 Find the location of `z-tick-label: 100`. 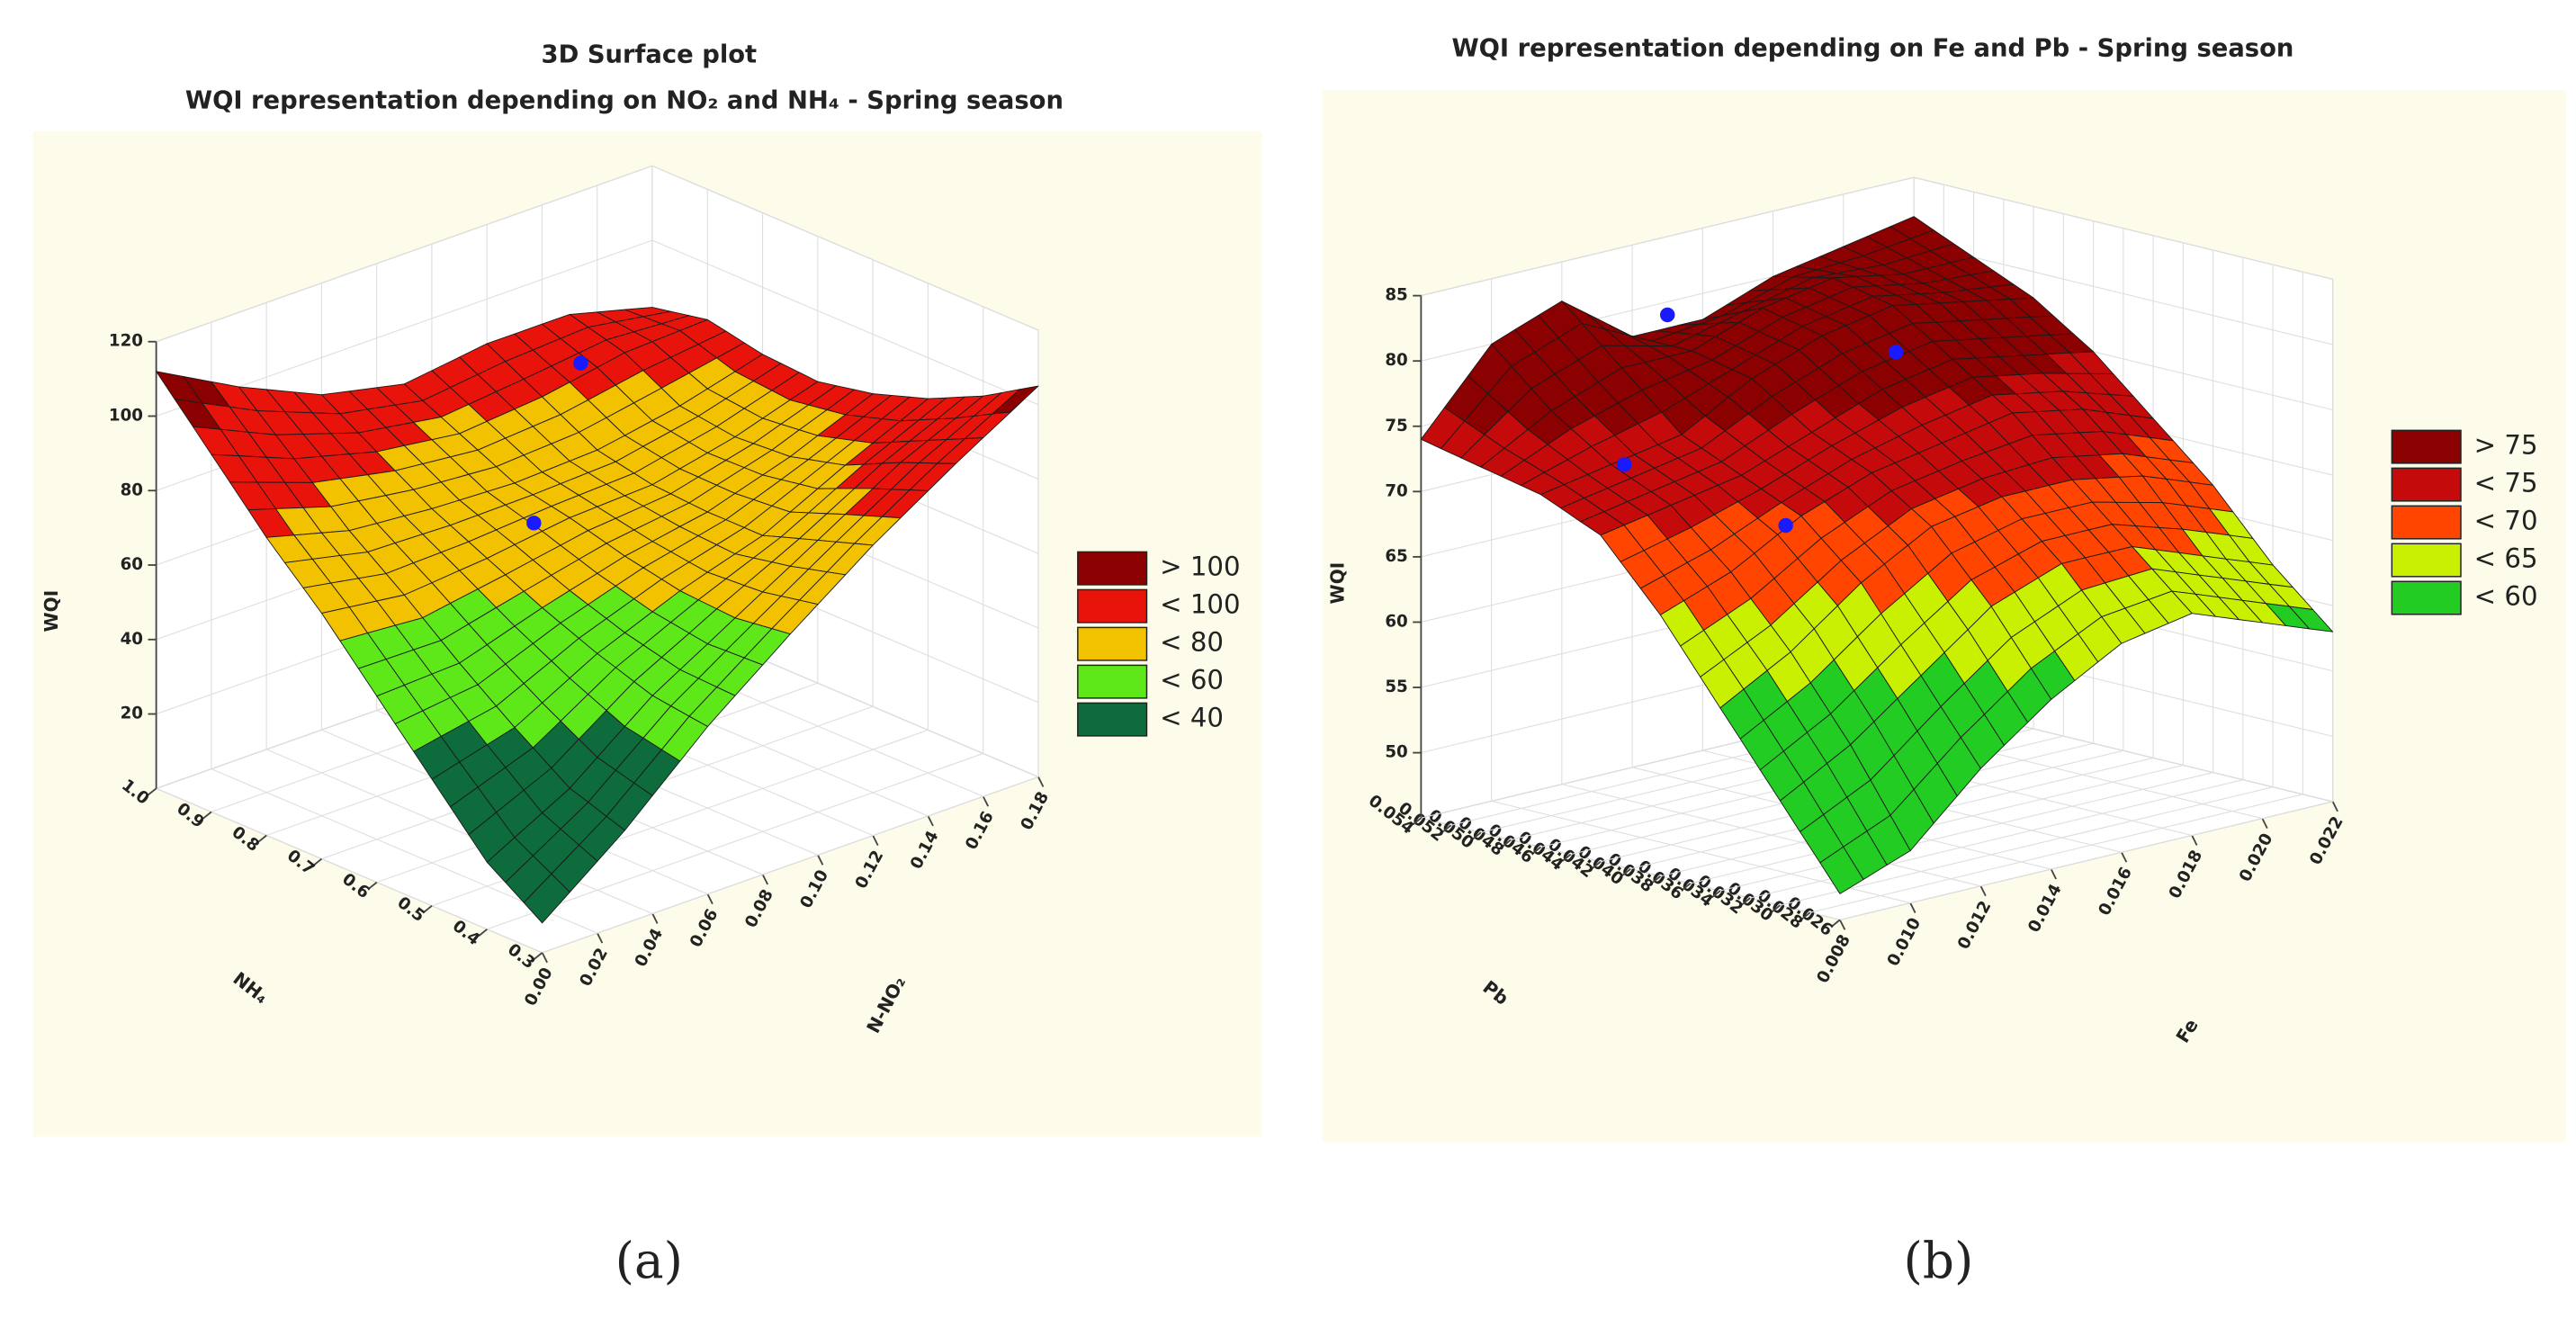

z-tick-label: 100 is located at coordinates (126, 415).